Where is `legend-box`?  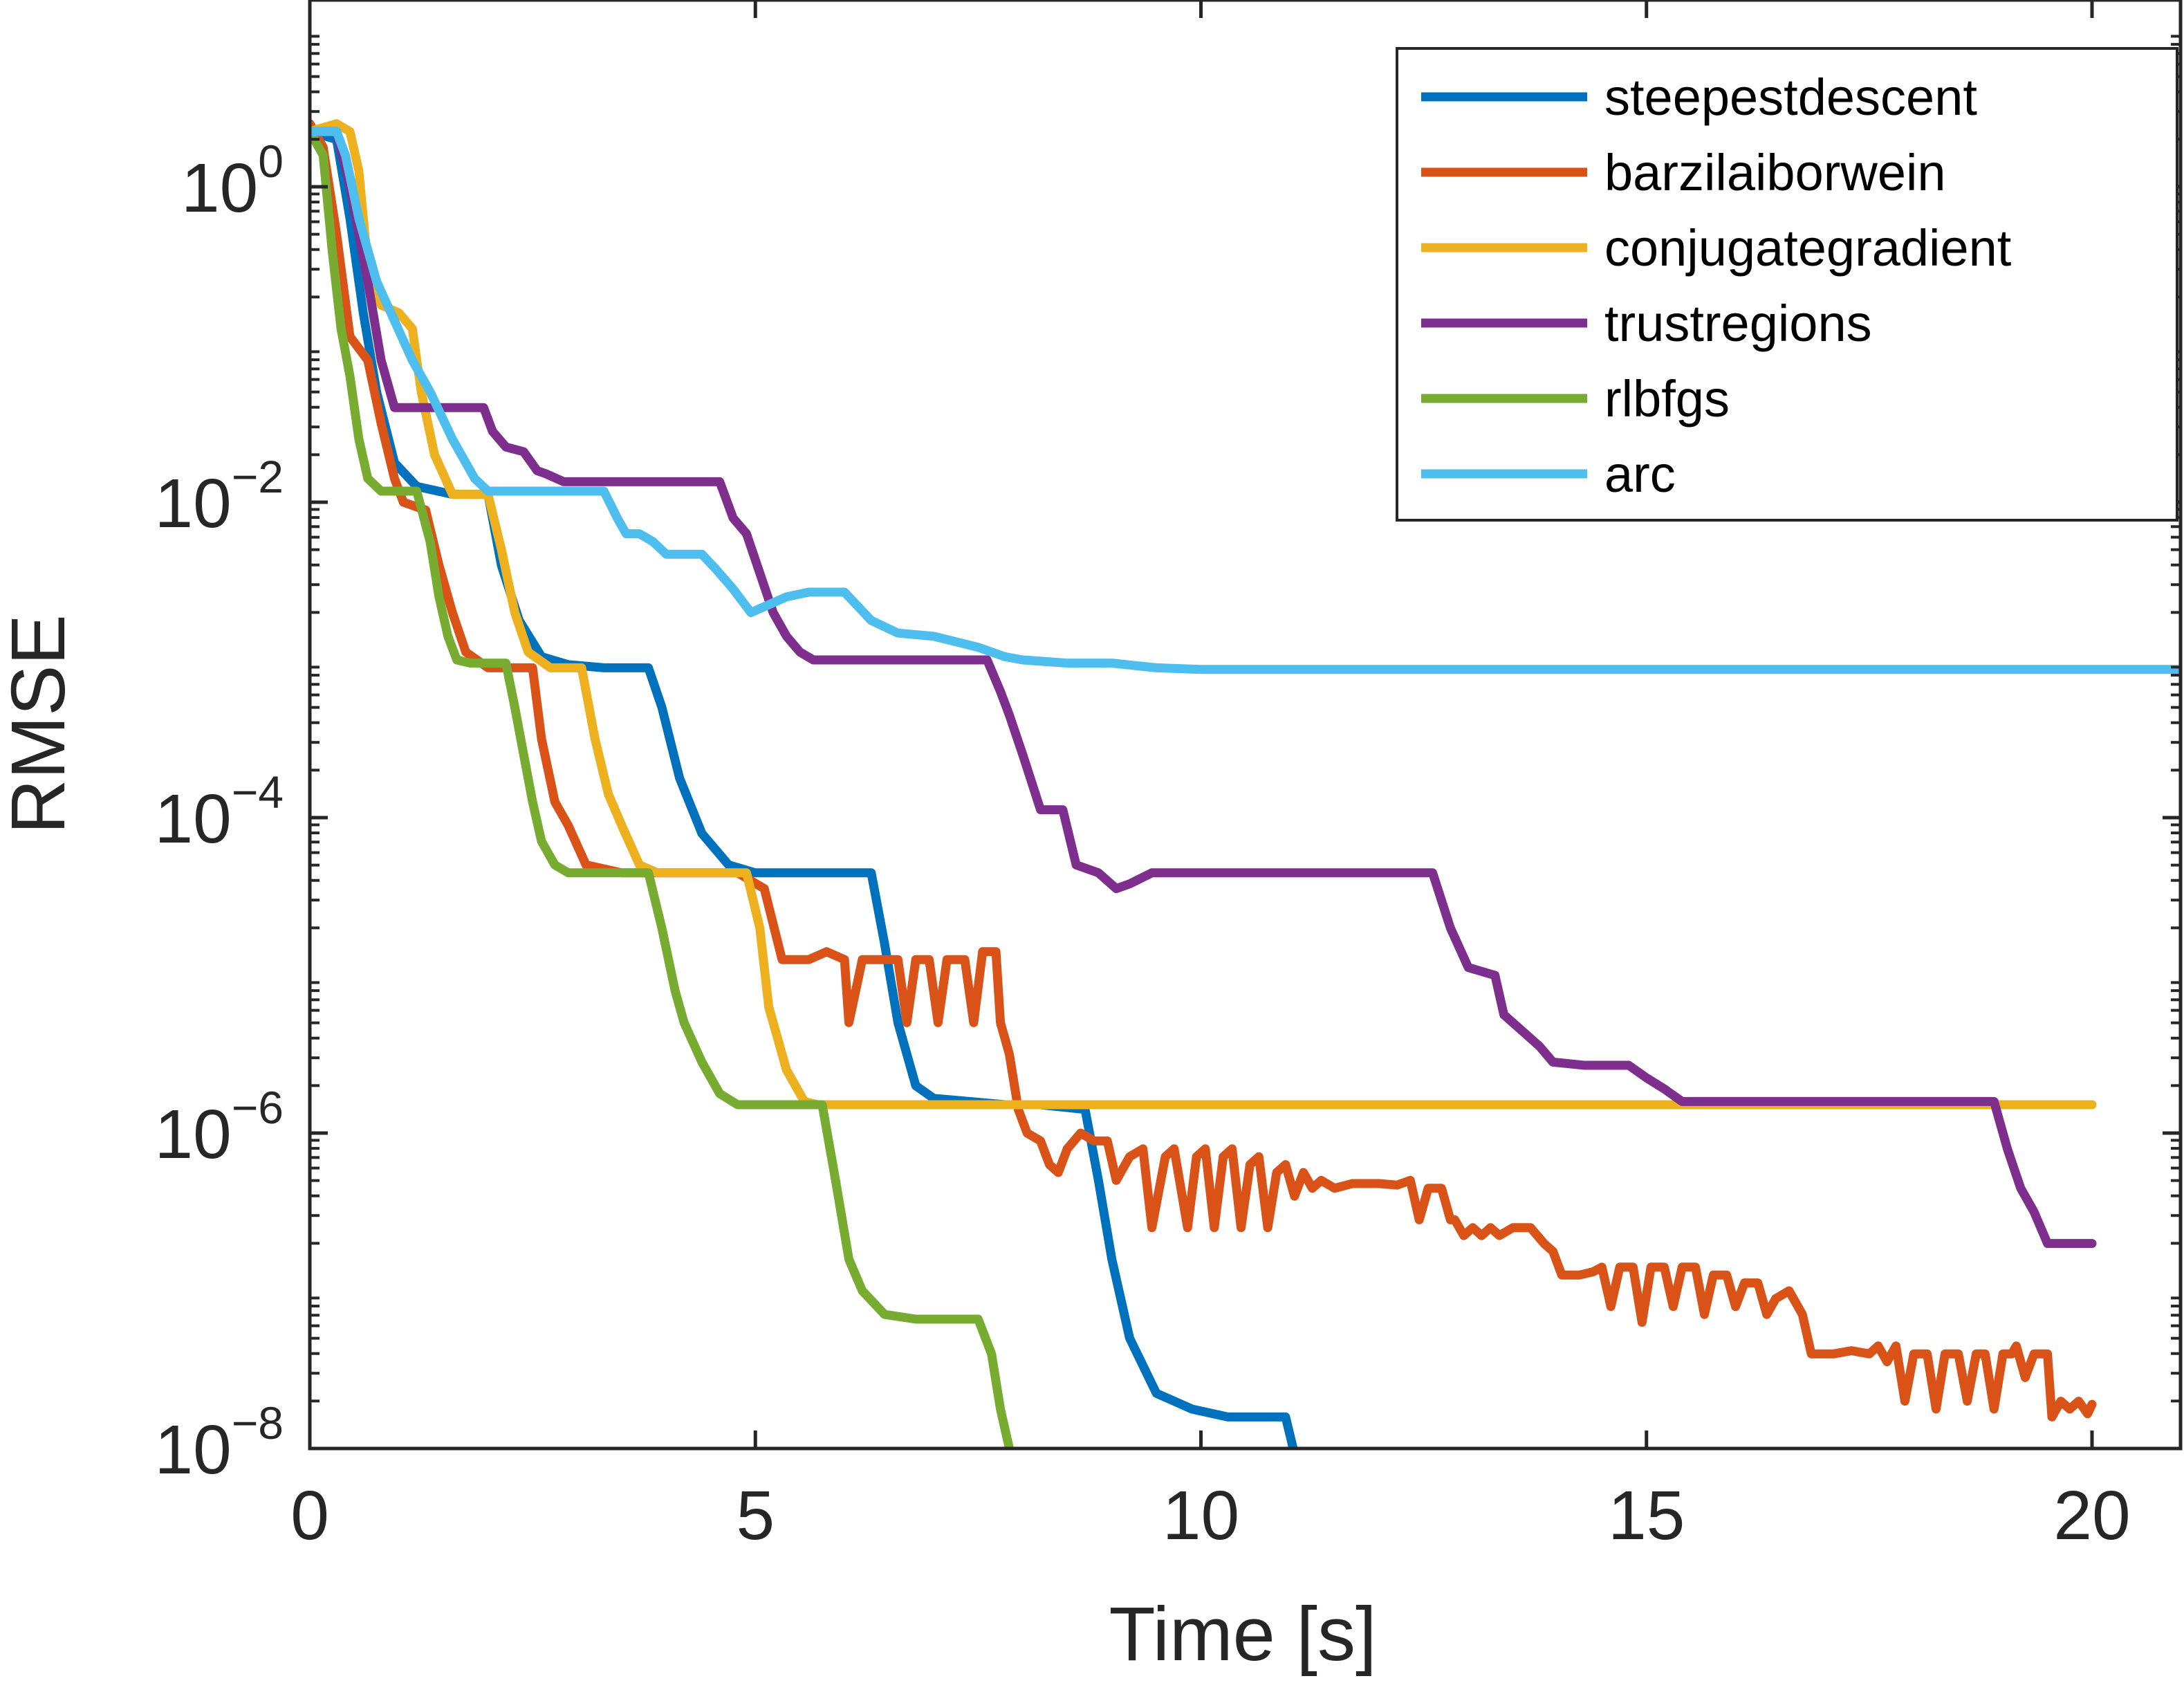
legend-box is located at coordinates (1787, 284).